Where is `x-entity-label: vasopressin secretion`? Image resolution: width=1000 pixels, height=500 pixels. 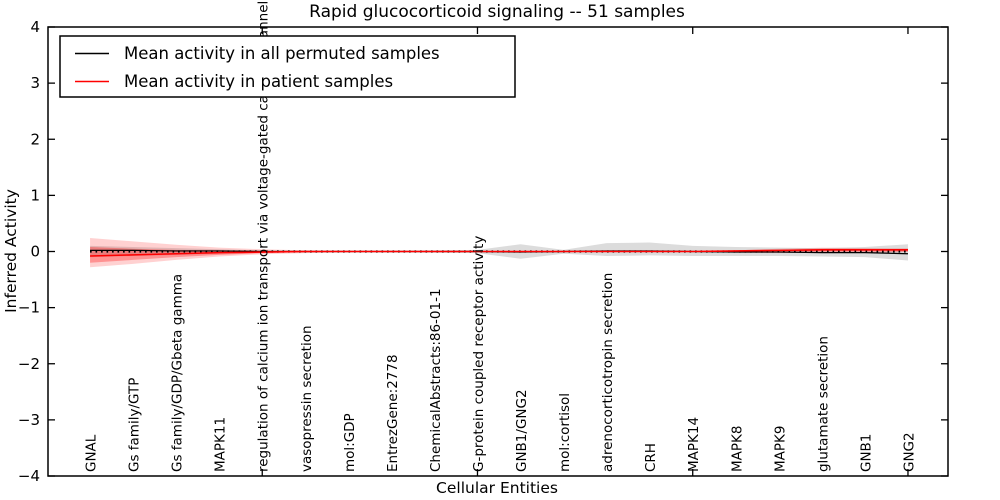 x-entity-label: vasopressin secretion is located at coordinates (307, 398).